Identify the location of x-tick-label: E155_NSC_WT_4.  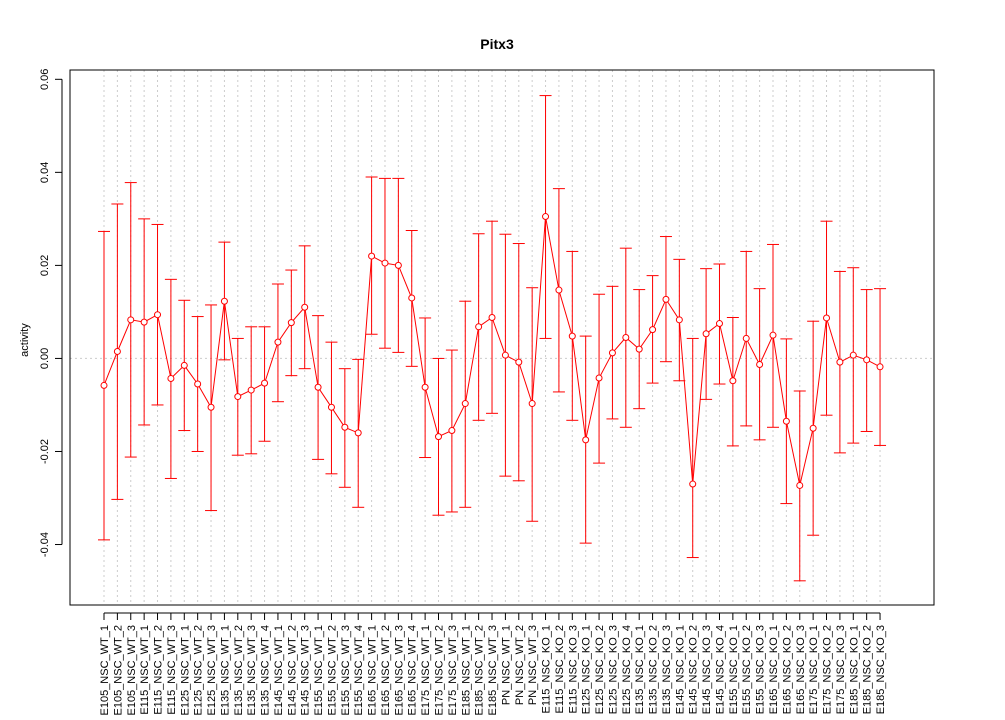
(359, 670).